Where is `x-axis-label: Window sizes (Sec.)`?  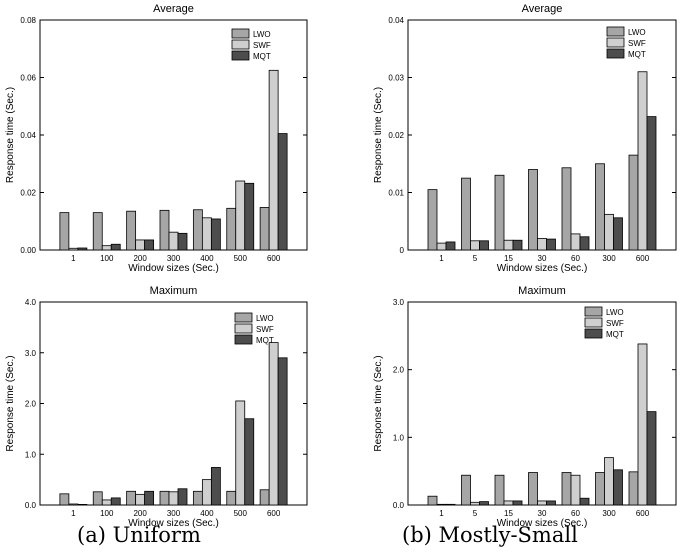
x-axis-label: Window sizes (Sec.) is located at coordinates (173, 523).